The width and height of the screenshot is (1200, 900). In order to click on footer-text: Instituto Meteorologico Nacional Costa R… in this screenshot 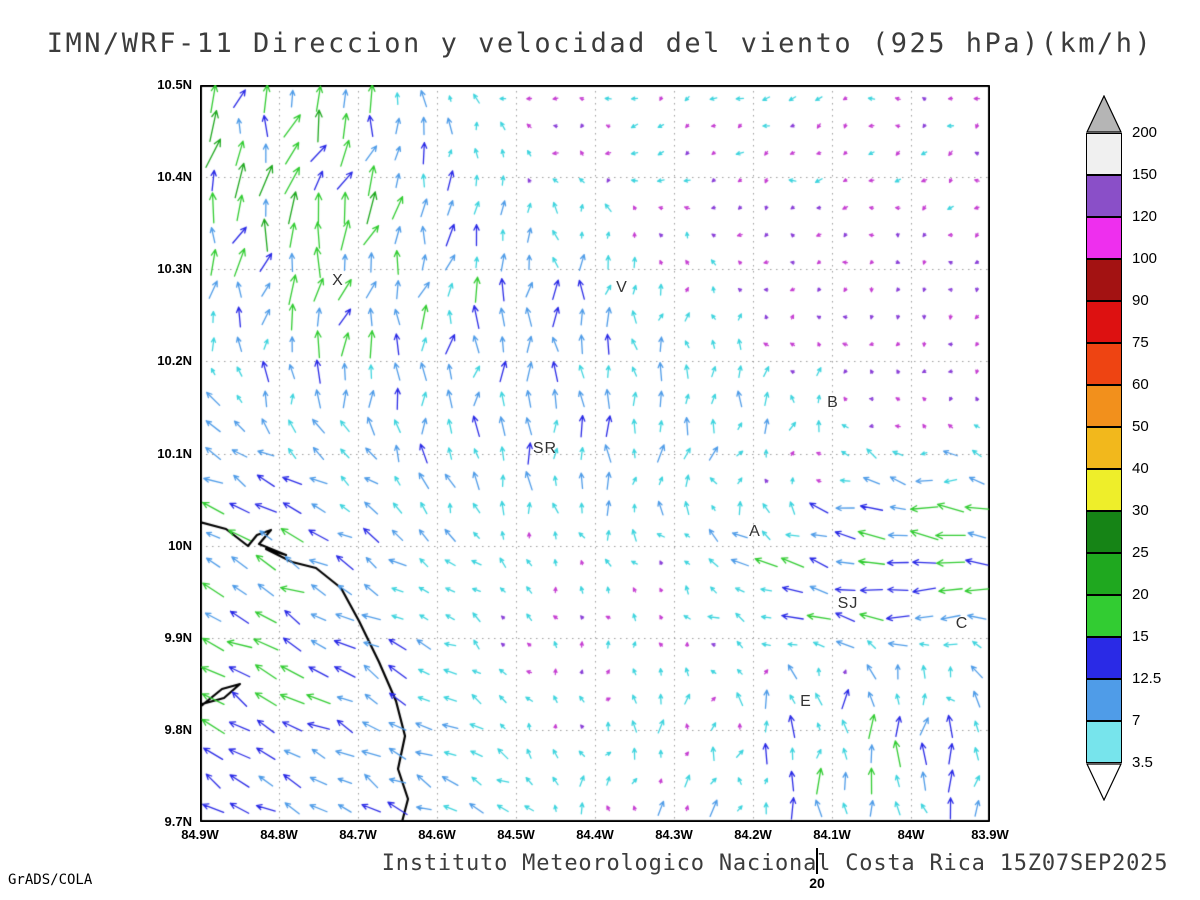, I will do `click(775, 863)`.